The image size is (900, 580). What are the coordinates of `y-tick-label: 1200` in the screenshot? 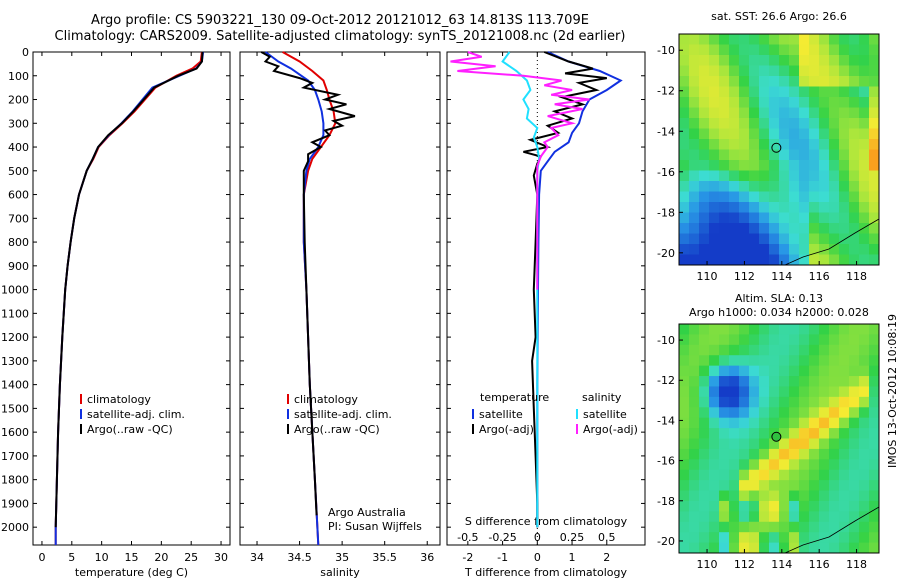 It's located at (15, 337).